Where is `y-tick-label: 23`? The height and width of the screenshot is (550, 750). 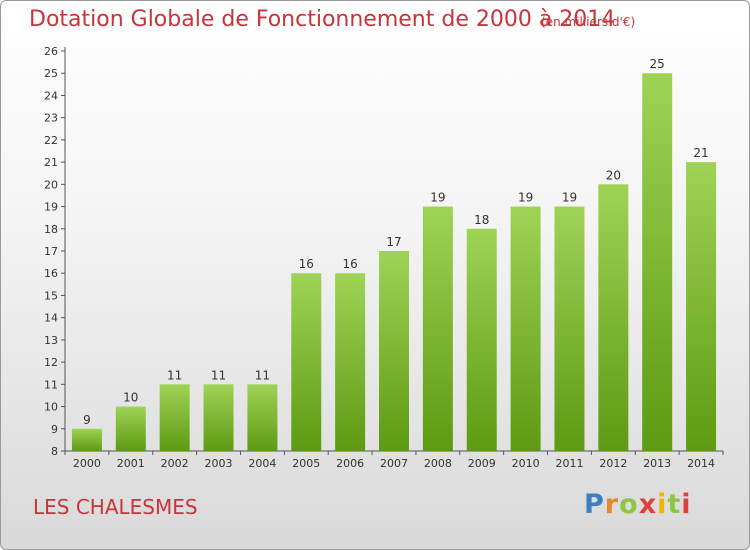 y-tick-label: 23 is located at coordinates (51, 118).